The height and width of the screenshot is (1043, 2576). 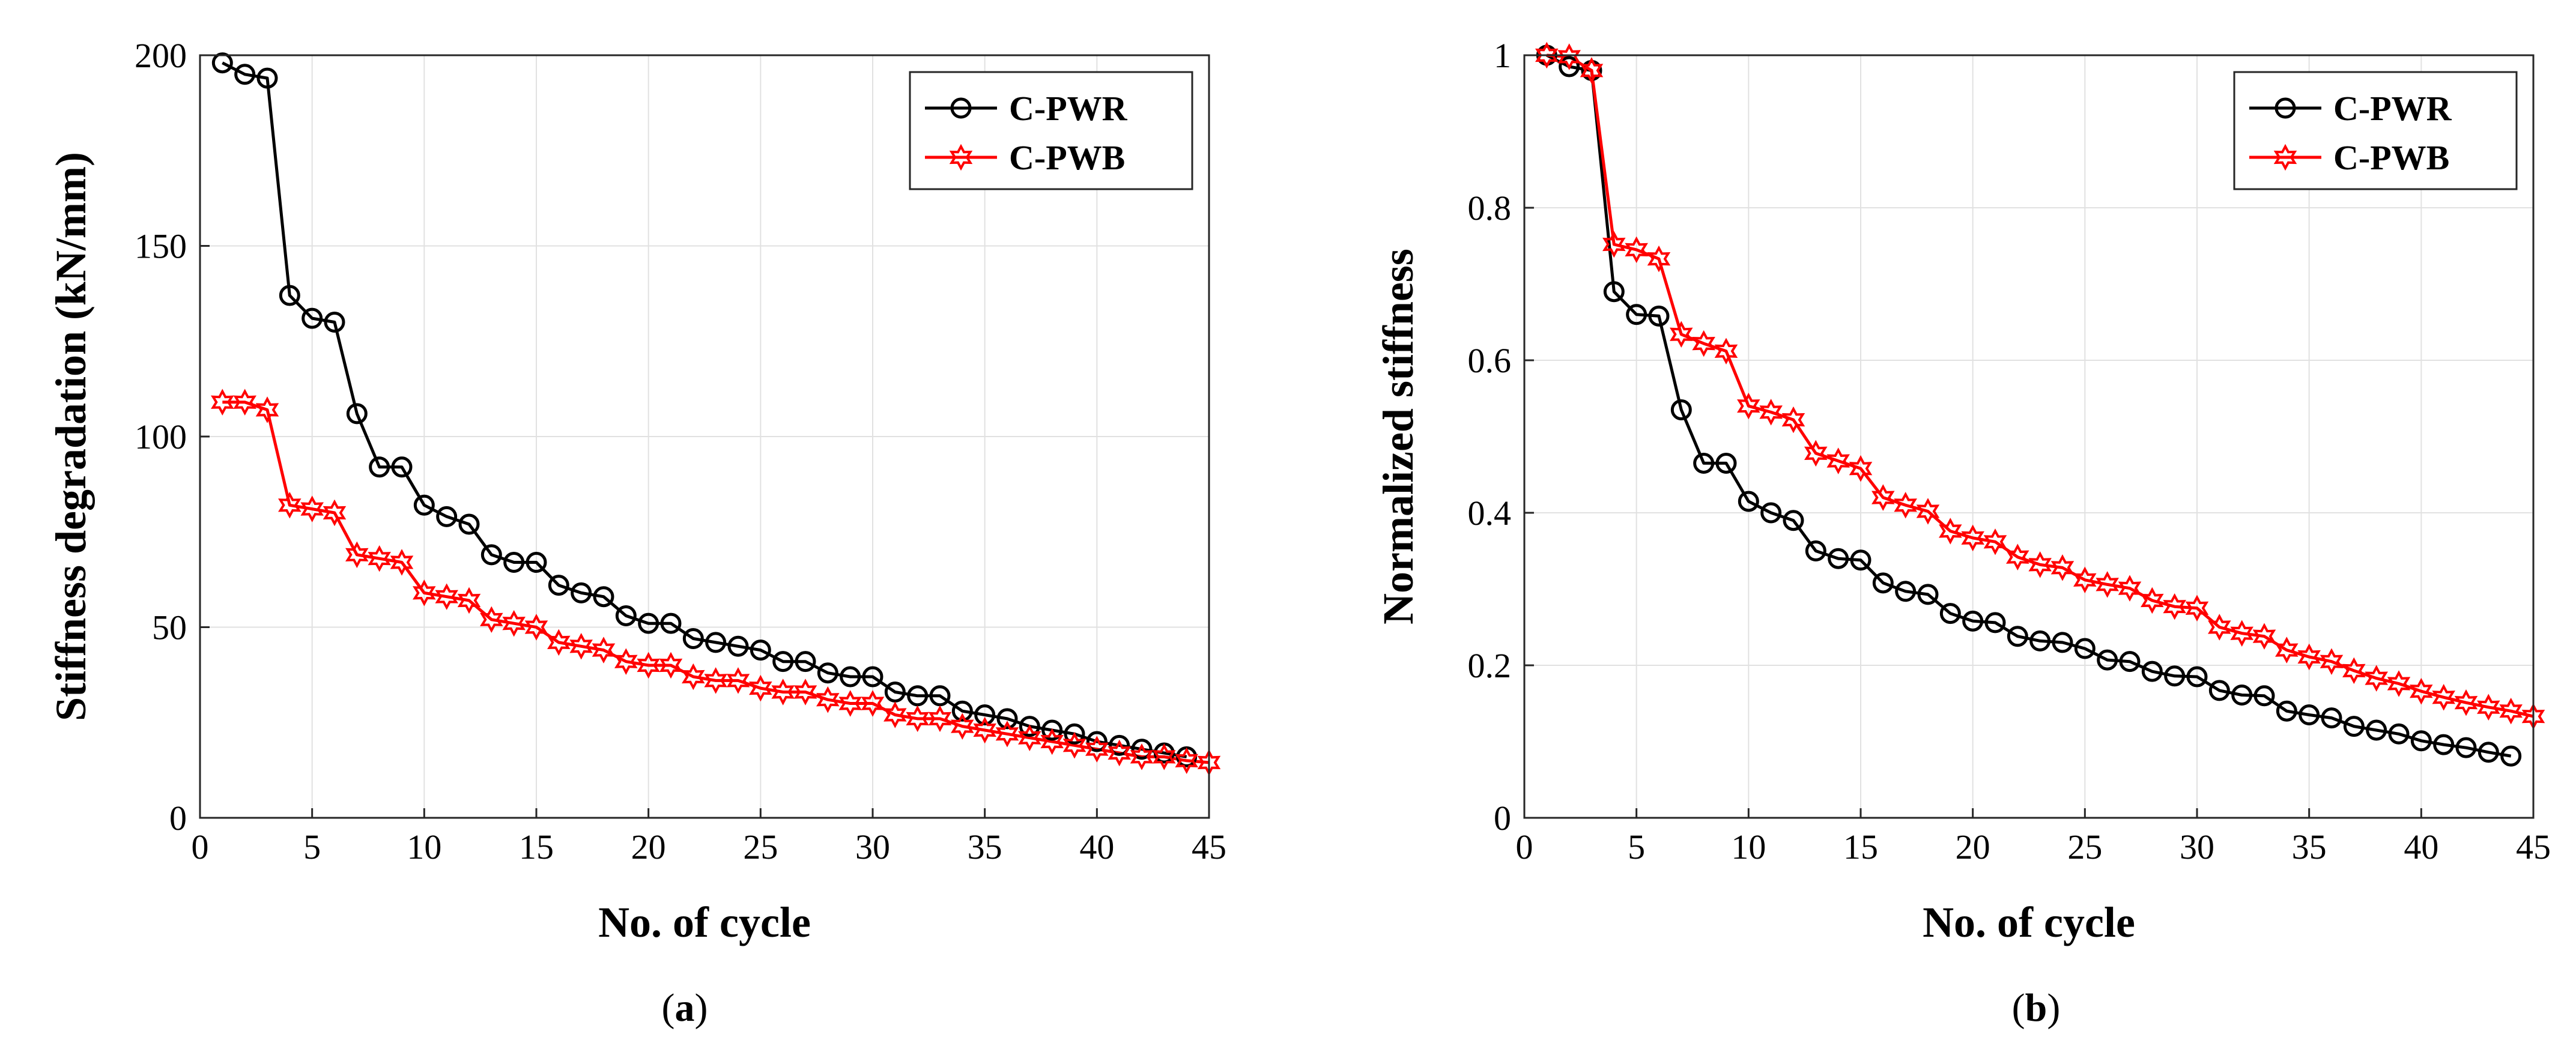 What do you see at coordinates (1636, 846) in the screenshot?
I see `x-tick-label: 5` at bounding box center [1636, 846].